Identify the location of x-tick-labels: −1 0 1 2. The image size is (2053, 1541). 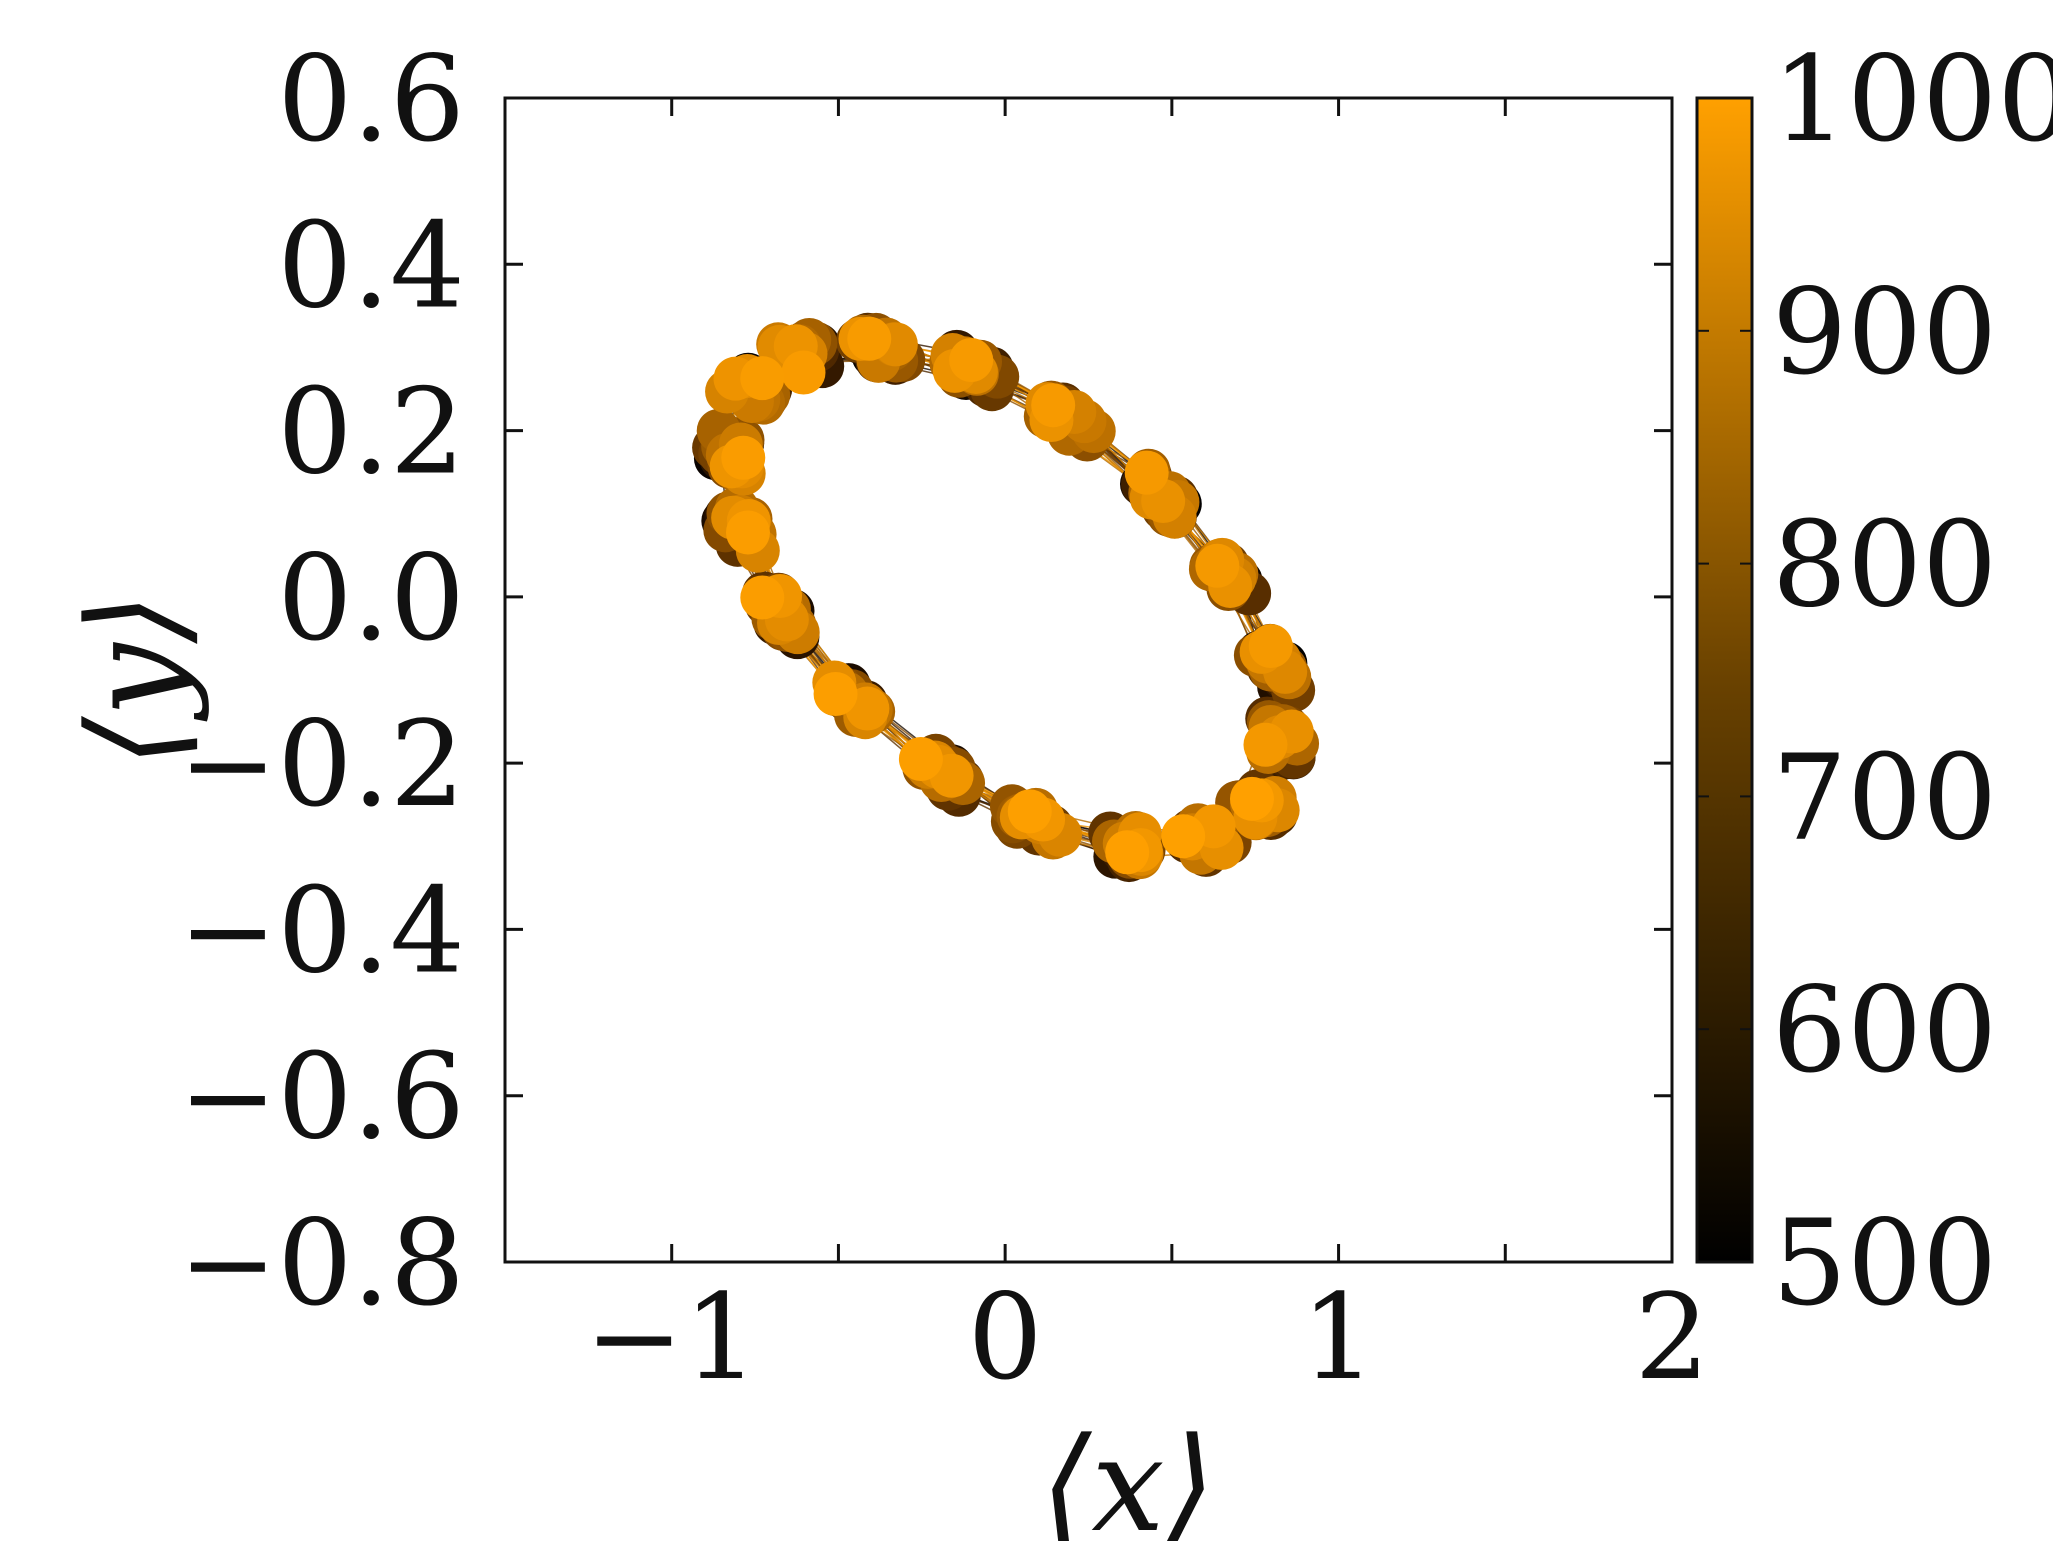
(1147, 1337).